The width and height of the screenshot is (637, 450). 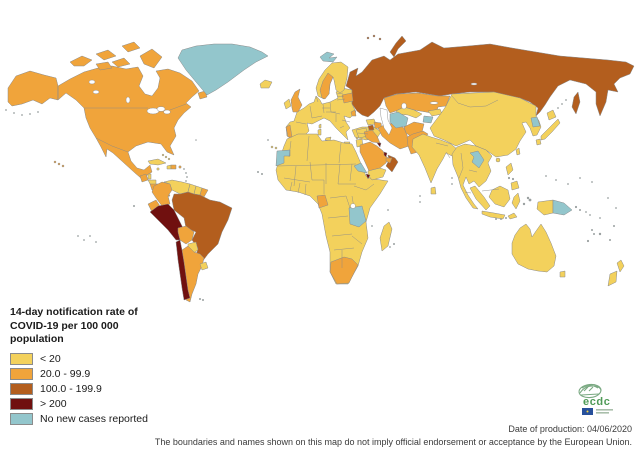 What do you see at coordinates (562, 274) in the screenshot?
I see `region-tasmania` at bounding box center [562, 274].